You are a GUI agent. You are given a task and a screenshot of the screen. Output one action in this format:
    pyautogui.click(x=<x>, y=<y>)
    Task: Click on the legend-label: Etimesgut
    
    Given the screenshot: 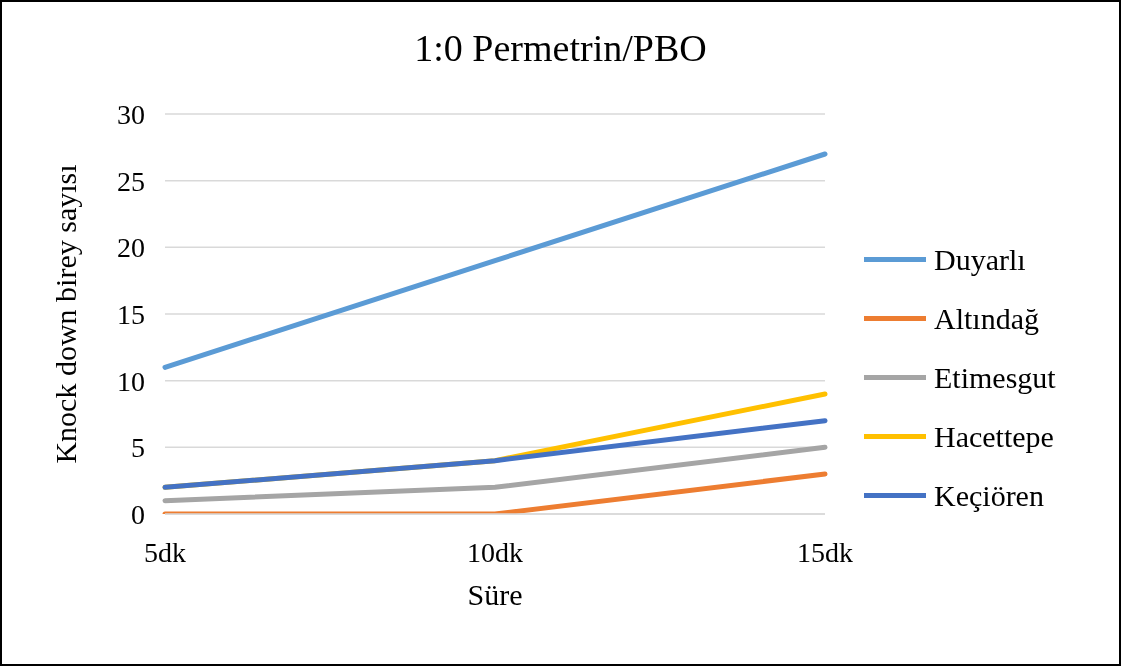 What is the action you would take?
    pyautogui.click(x=995, y=377)
    